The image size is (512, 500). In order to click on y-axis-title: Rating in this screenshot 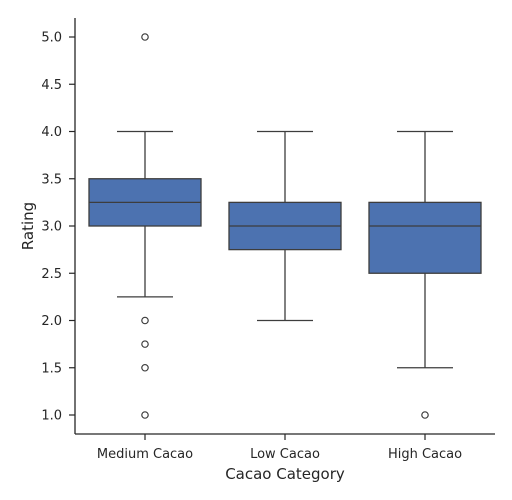, I will do `click(28, 226)`.